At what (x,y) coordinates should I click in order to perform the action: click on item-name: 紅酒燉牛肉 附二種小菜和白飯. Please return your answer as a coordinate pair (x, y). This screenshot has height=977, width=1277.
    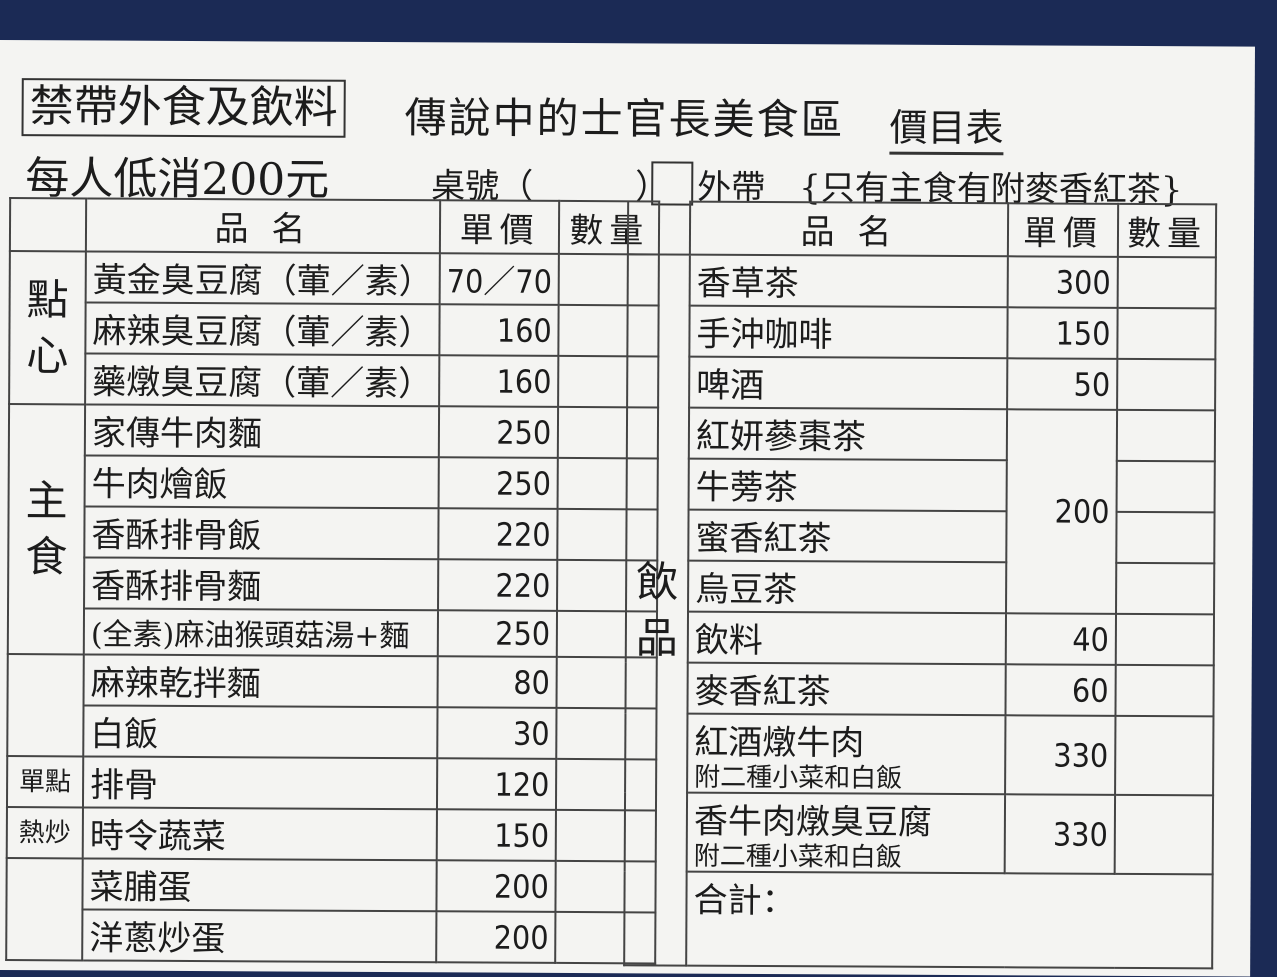
    Looking at the image, I should click on (846, 754).